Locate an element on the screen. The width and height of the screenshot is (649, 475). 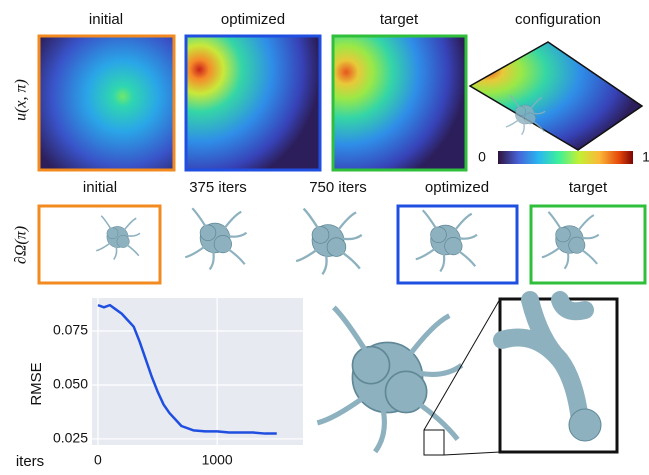
zoom-mesh is located at coordinates (543, 360).